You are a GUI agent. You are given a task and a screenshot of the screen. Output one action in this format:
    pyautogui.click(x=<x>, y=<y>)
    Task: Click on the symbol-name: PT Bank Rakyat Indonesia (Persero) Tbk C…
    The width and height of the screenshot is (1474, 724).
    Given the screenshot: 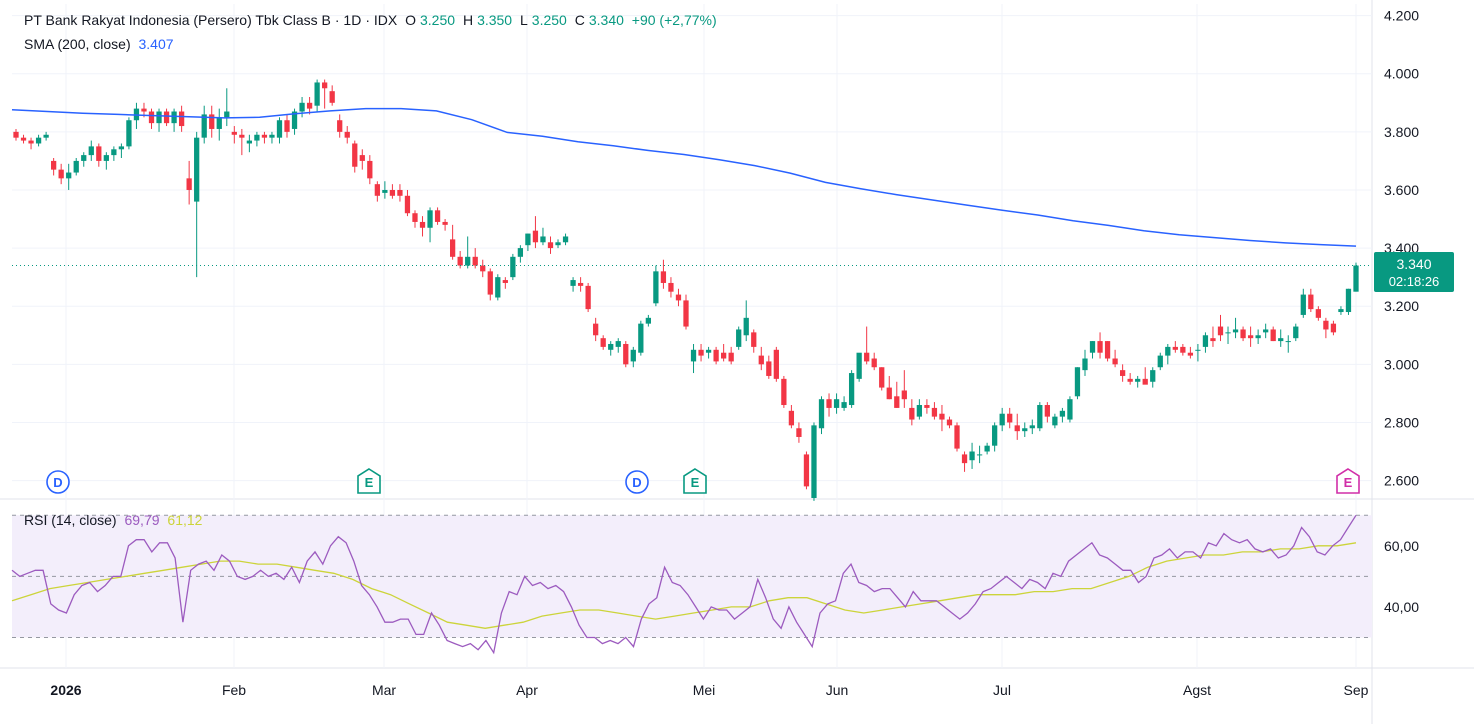 What is the action you would take?
    pyautogui.click(x=177, y=20)
    